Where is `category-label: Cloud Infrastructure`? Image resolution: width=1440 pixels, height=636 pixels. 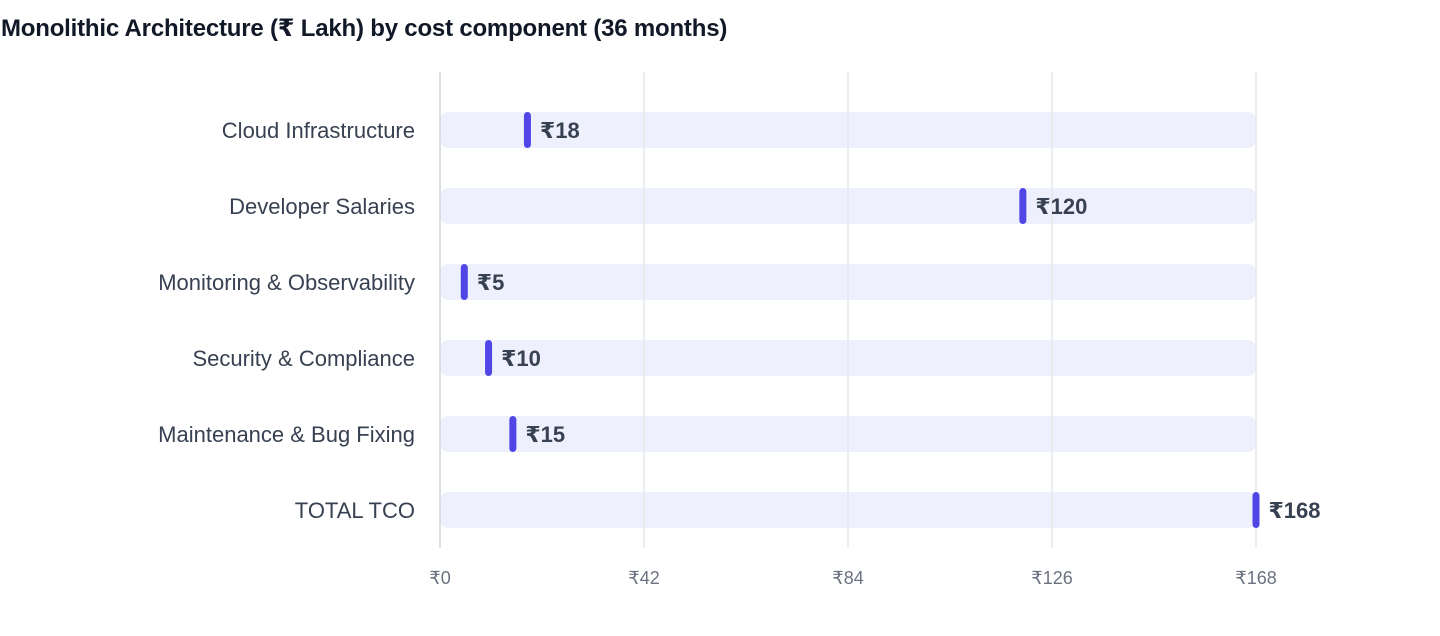
category-label: Cloud Infrastructure is located at coordinates (318, 130).